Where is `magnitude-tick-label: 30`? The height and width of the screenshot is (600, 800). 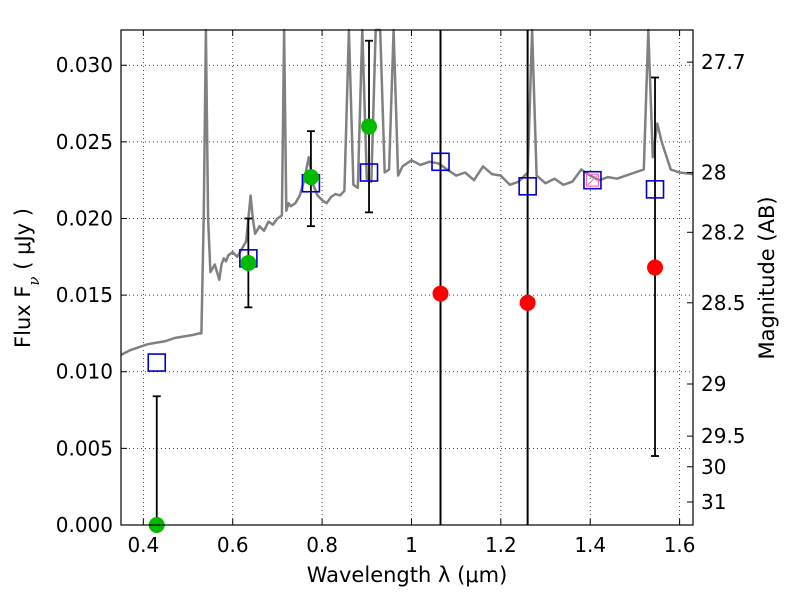
magnitude-tick-label: 30 is located at coordinates (713, 467).